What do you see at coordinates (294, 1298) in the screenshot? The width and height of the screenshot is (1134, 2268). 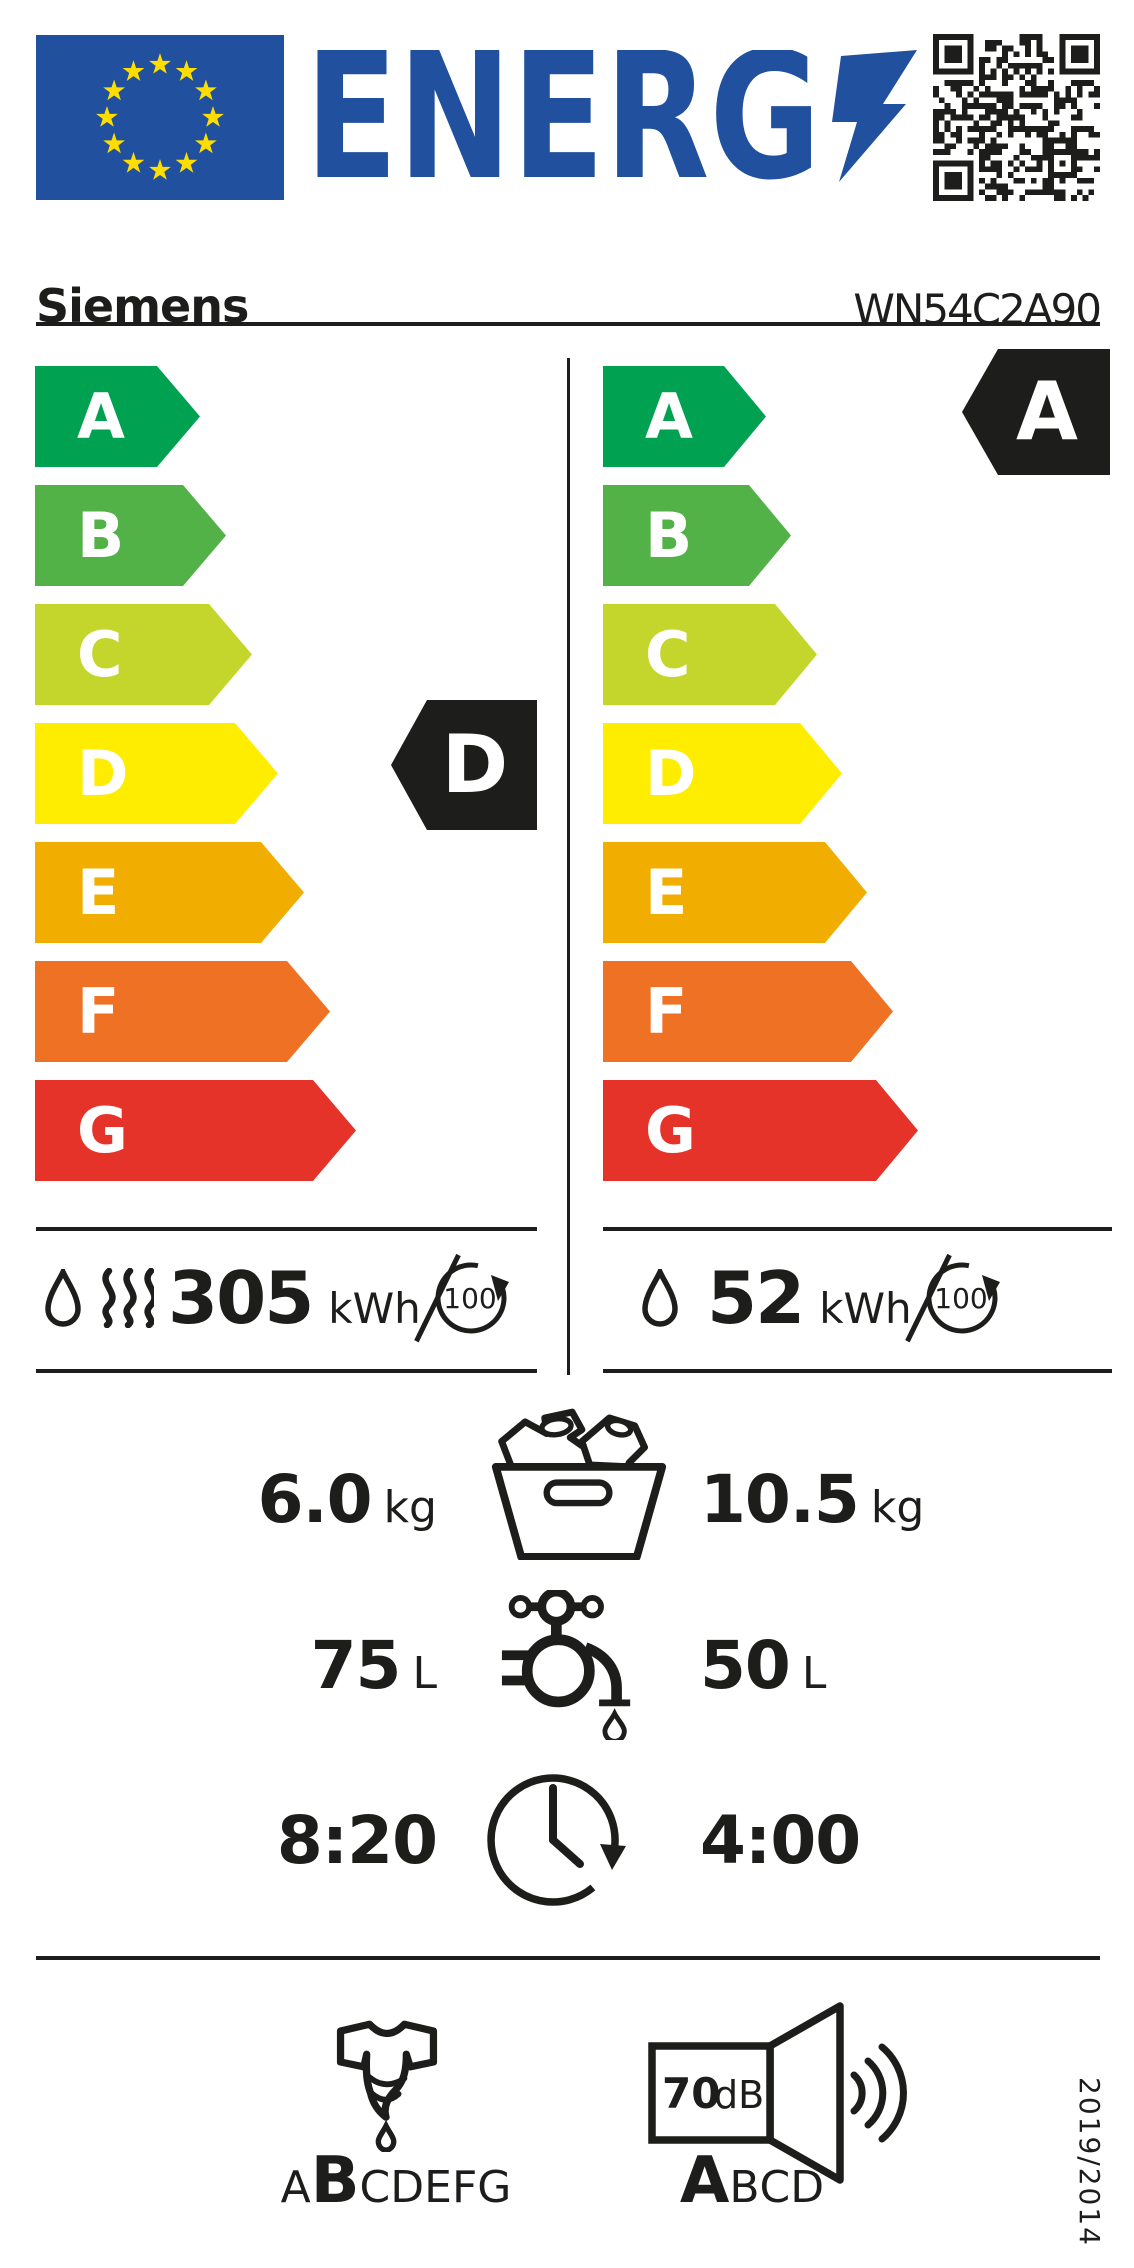 I see `energy-value-complete: 305 kWh` at bounding box center [294, 1298].